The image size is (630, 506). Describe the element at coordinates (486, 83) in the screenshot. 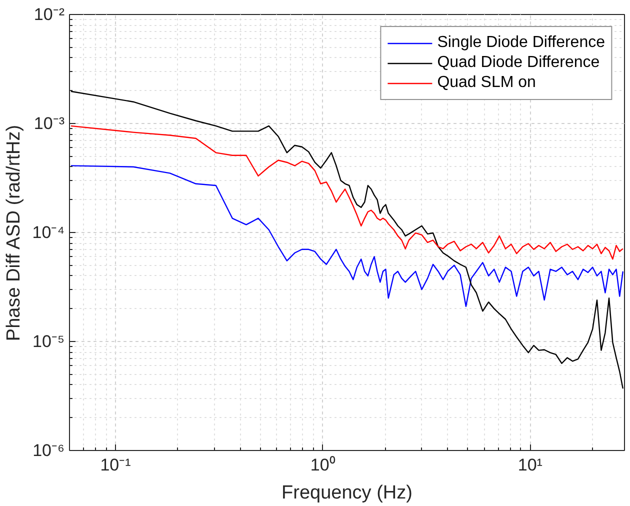

I see `legend-label: Quad SLM on` at that location.